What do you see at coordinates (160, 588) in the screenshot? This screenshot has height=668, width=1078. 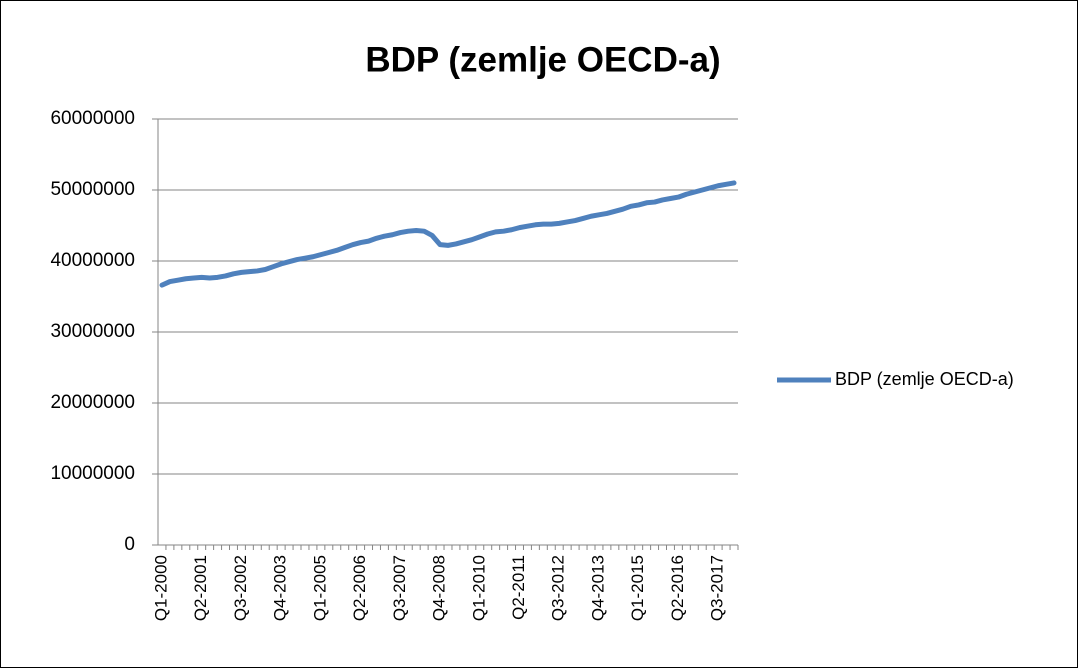 I see `x-tick-label: Q1-2000` at bounding box center [160, 588].